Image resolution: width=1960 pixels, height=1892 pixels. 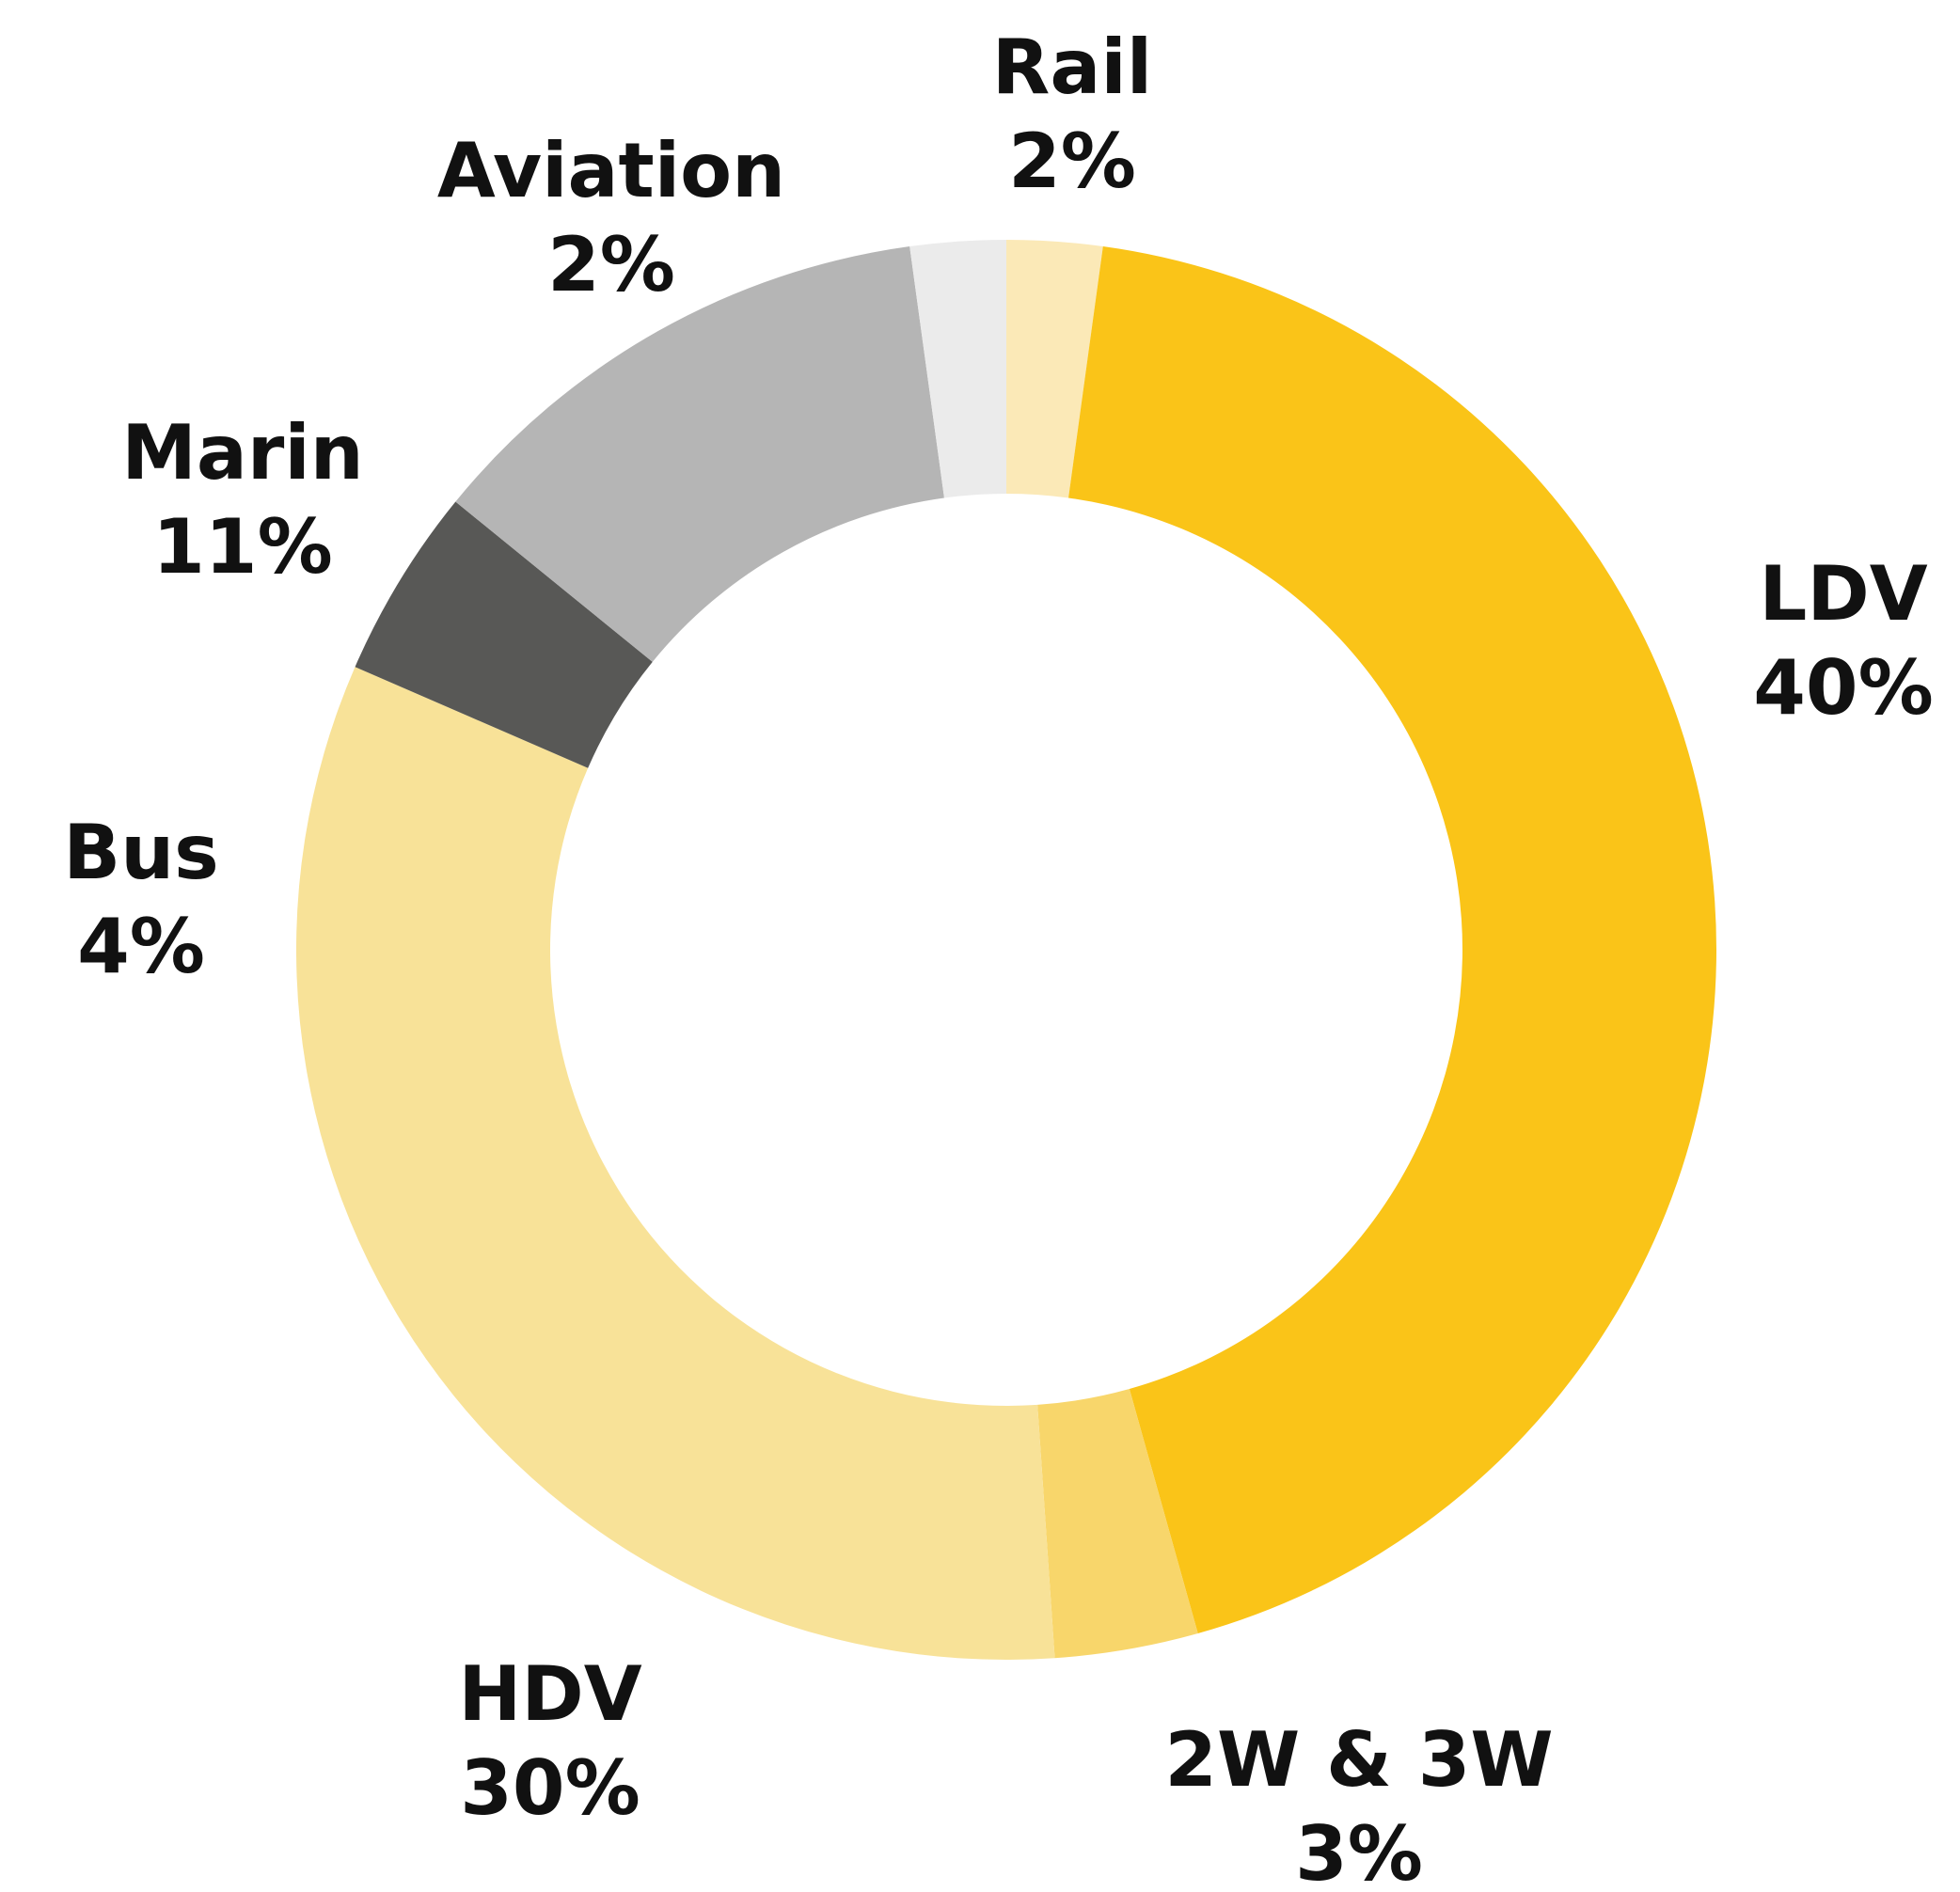 What do you see at coordinates (1359, 1760) in the screenshot?
I see `slice-label-2w-3w: 2W & 3W` at bounding box center [1359, 1760].